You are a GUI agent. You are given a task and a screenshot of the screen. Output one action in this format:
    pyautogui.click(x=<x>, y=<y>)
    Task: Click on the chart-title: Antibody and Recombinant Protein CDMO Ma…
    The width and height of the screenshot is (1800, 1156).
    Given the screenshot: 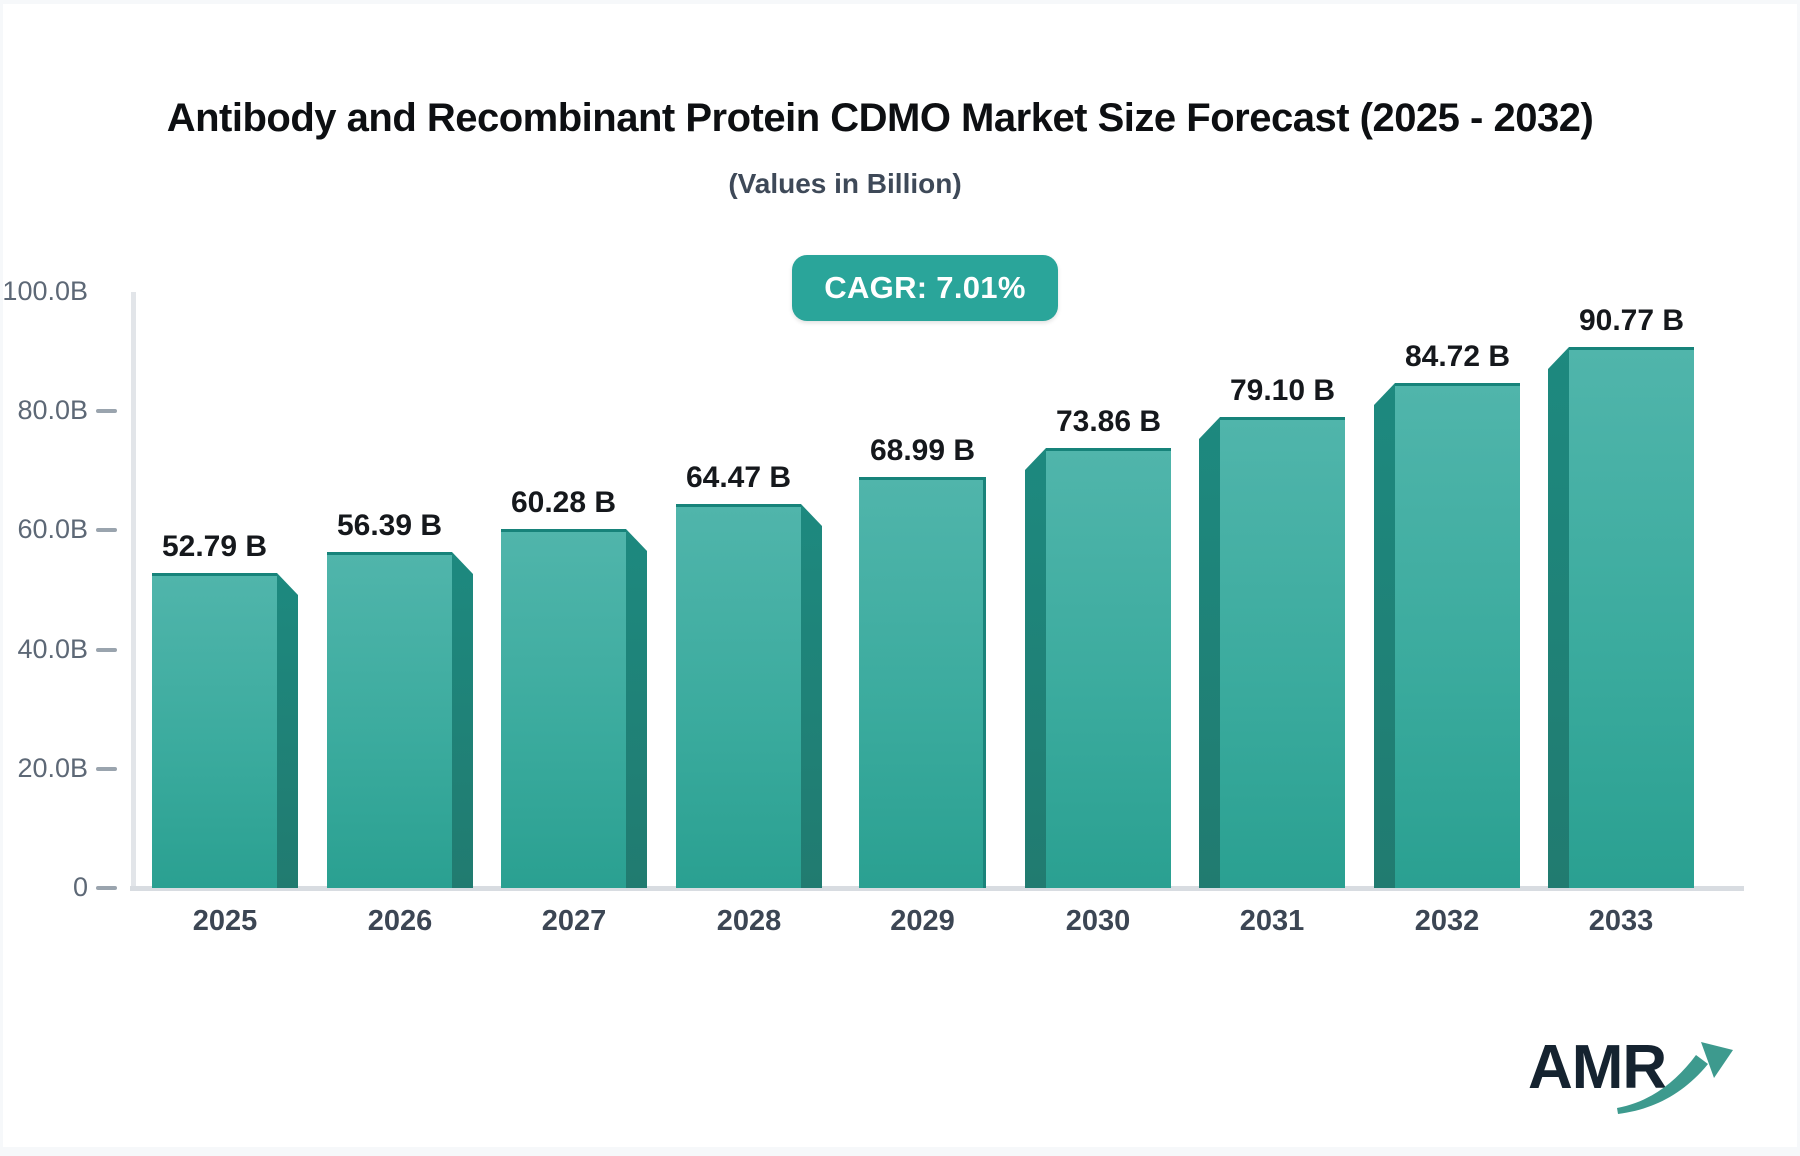 What is the action you would take?
    pyautogui.click(x=880, y=118)
    